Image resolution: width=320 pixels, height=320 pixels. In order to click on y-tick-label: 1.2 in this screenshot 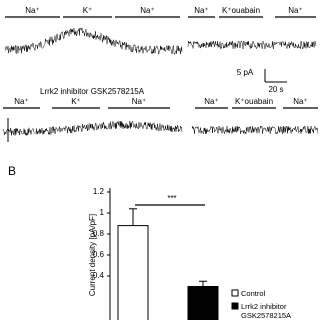, I will do `click(99, 191)`.